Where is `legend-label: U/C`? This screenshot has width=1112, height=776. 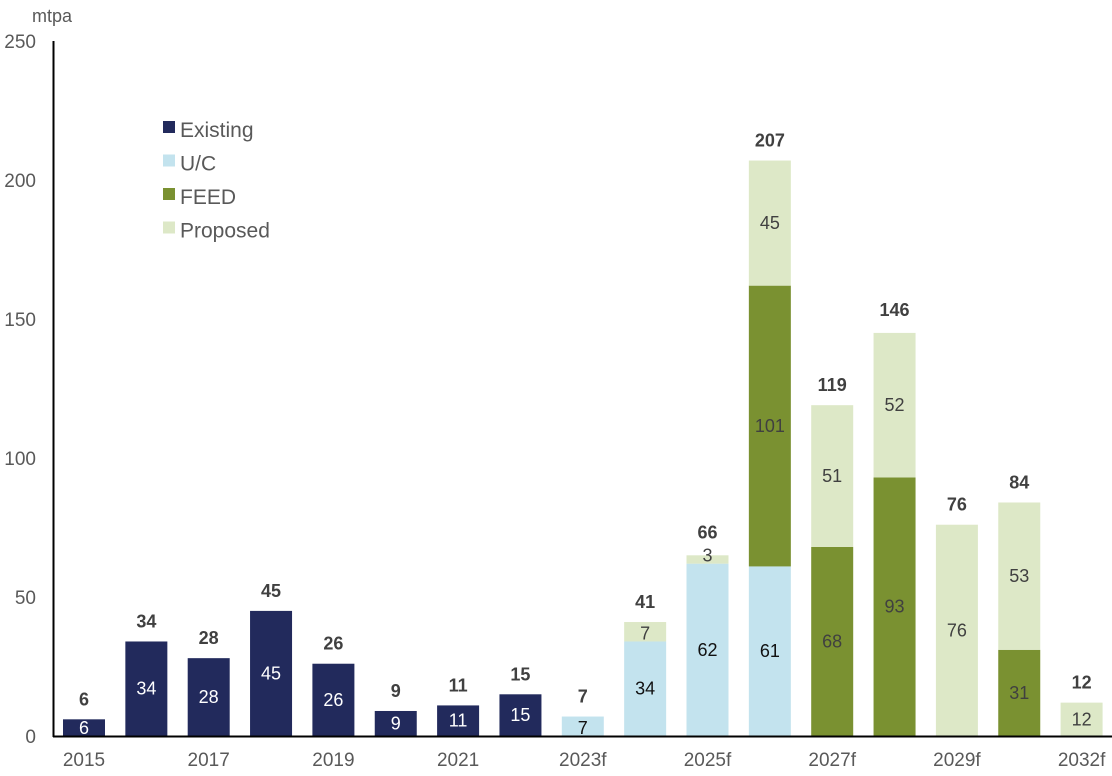
legend-label: U/C is located at coordinates (198, 164).